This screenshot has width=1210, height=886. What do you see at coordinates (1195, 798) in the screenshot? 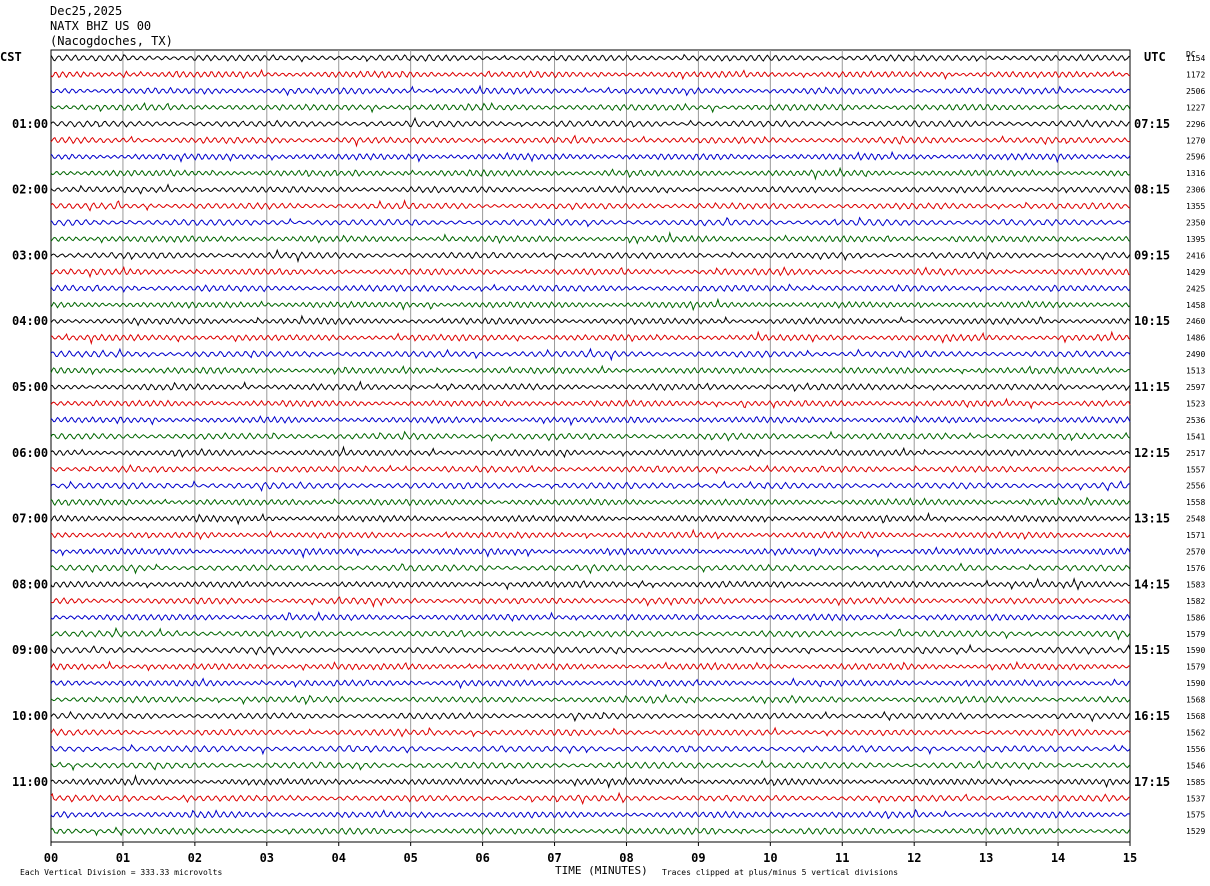
I see `dc-value: 1537` at bounding box center [1195, 798].